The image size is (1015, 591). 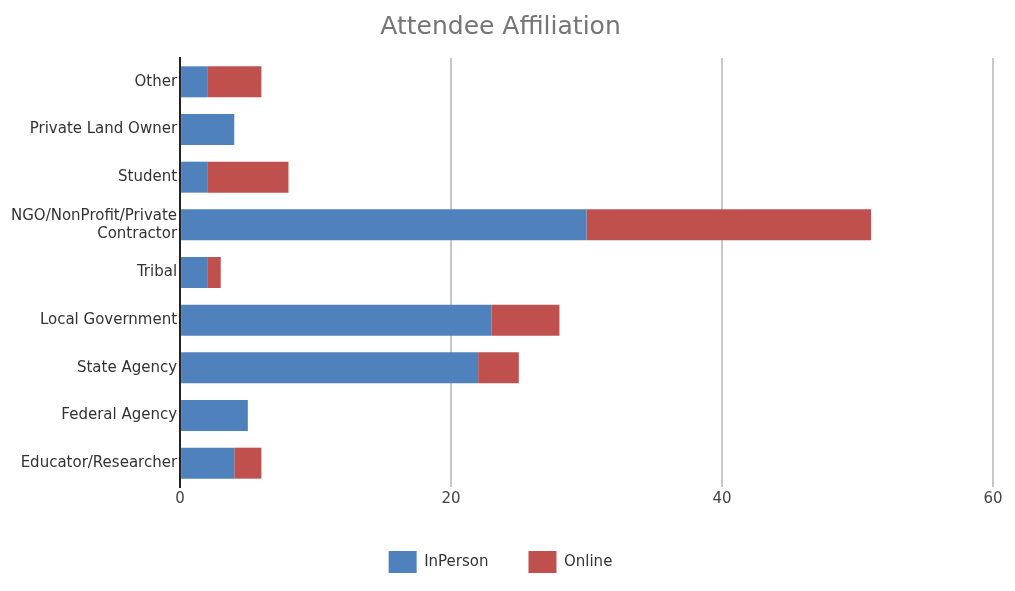 What do you see at coordinates (156, 271) in the screenshot?
I see `y-tick-label: Tribal` at bounding box center [156, 271].